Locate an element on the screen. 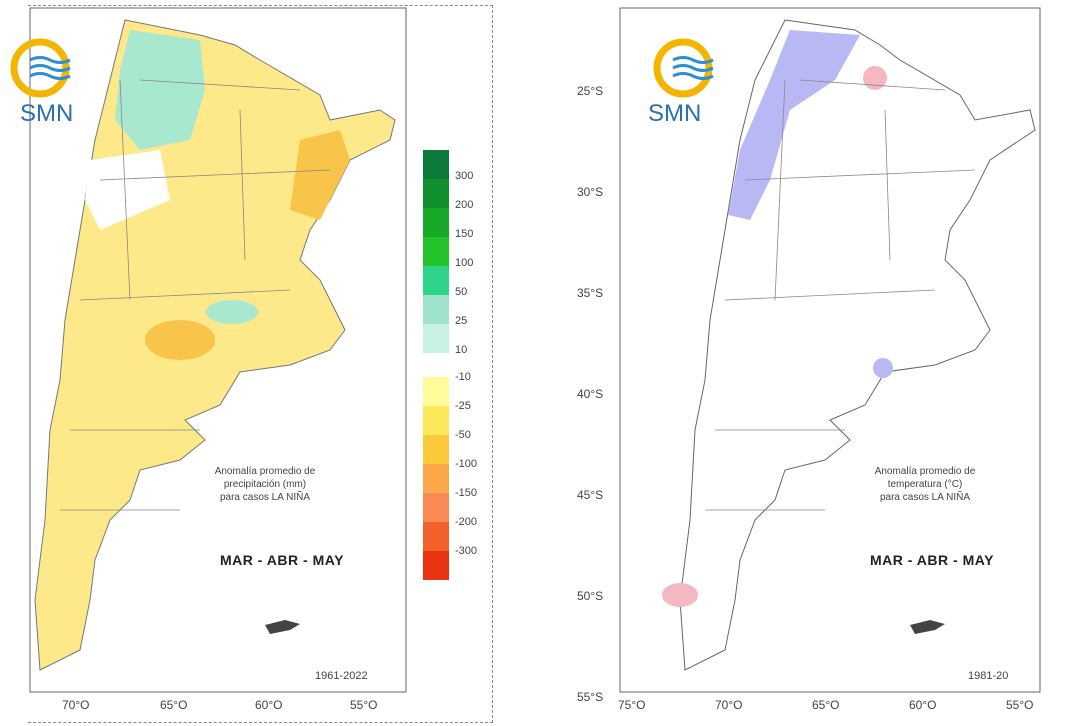 The width and height of the screenshot is (1068, 726). colorbar-label: -25 is located at coordinates (463, 406).